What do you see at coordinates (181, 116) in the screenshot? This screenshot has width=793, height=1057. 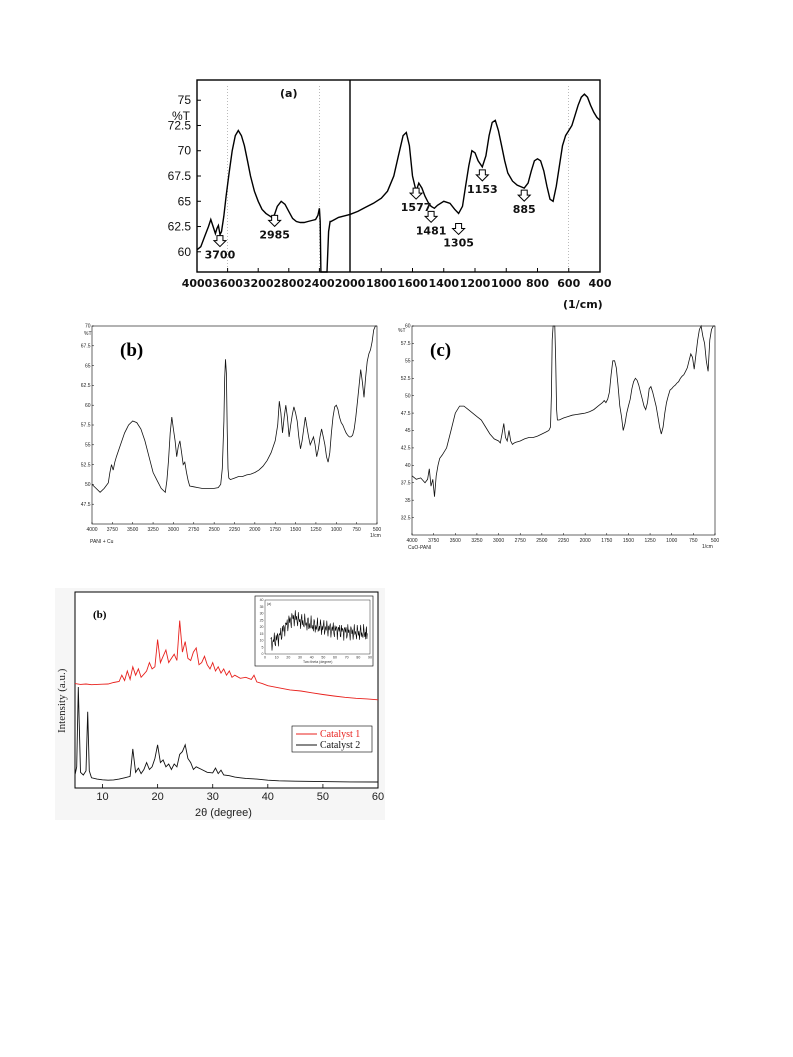 I see `y-axis-label-a: %T` at bounding box center [181, 116].